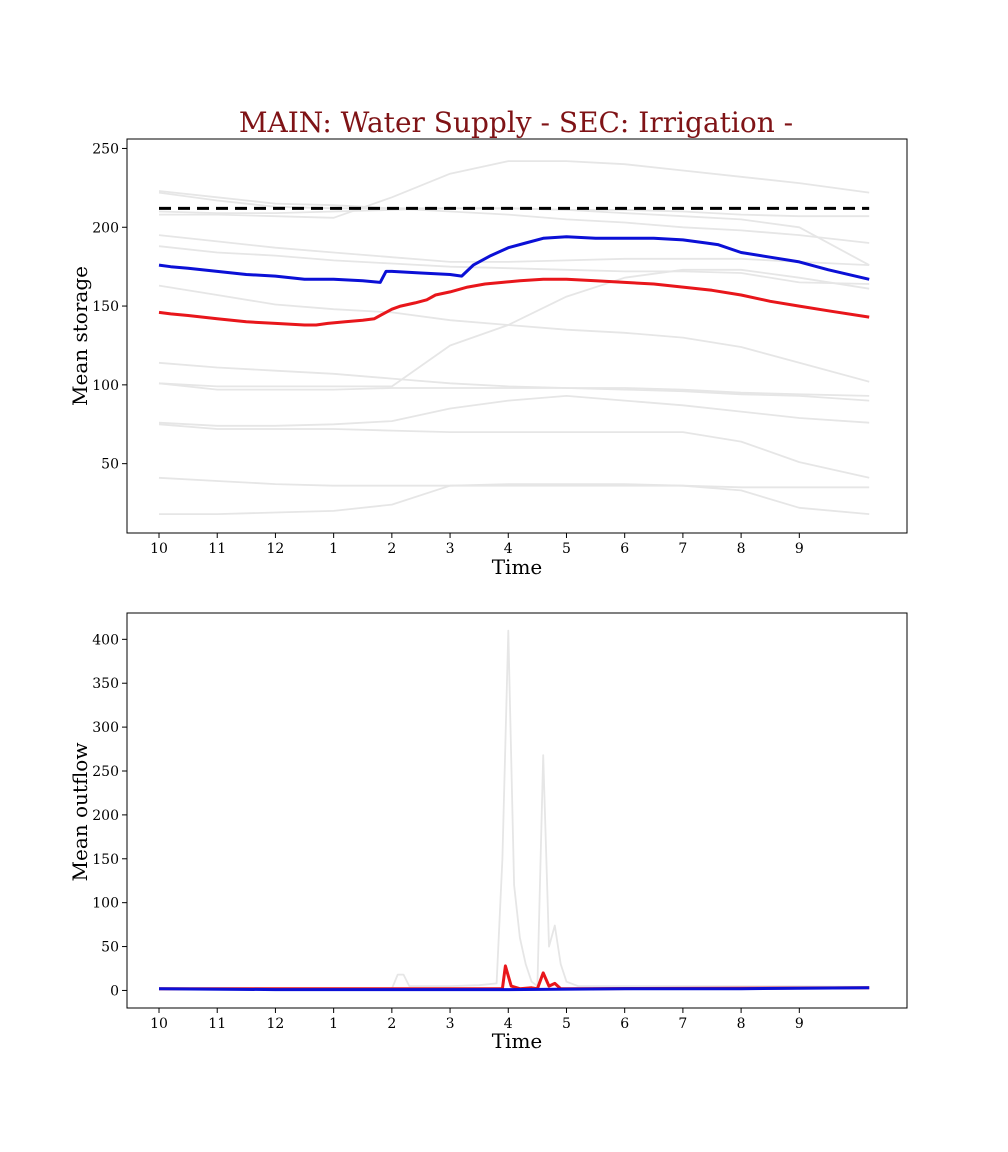 This screenshot has width=1008, height=1152. Describe the element at coordinates (391, 549) in the screenshot. I see `storage-x-tick-label: 2` at that location.